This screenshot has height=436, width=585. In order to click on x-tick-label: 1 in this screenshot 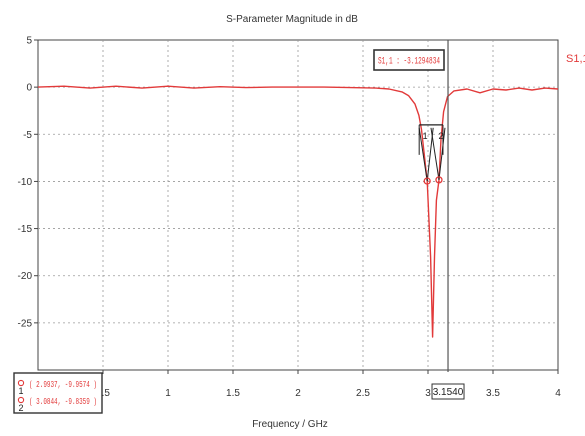, I will do `click(168, 393)`.